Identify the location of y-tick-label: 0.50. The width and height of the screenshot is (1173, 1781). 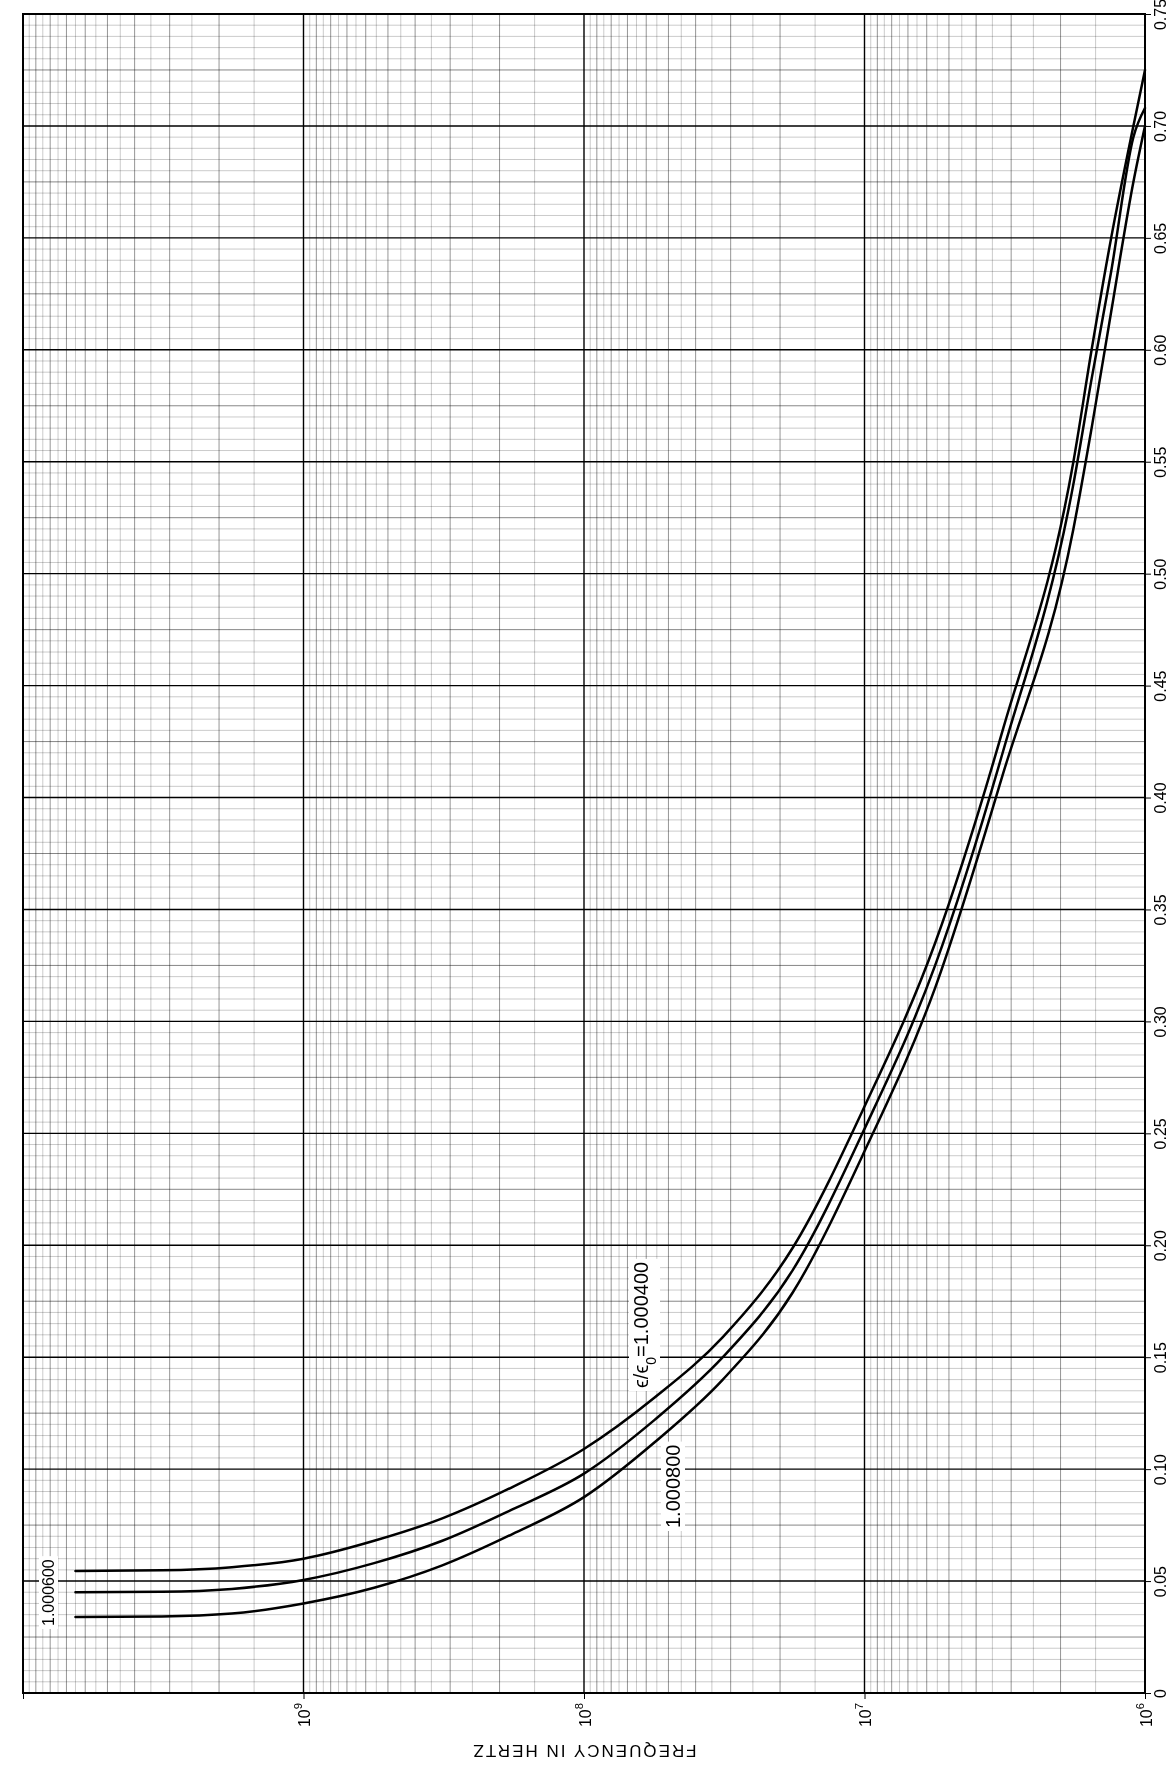
(1161, 574).